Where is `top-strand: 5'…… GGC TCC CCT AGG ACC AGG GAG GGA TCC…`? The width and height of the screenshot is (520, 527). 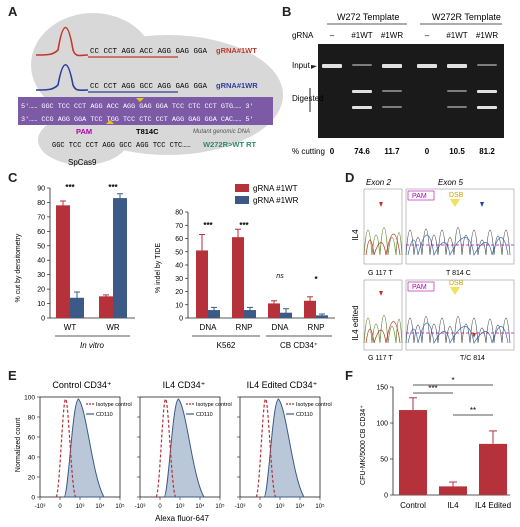
top-strand: 5'…… GGC TCC CCT AGG ACC AGG GAG GGA TCC… is located at coordinates (137, 107).